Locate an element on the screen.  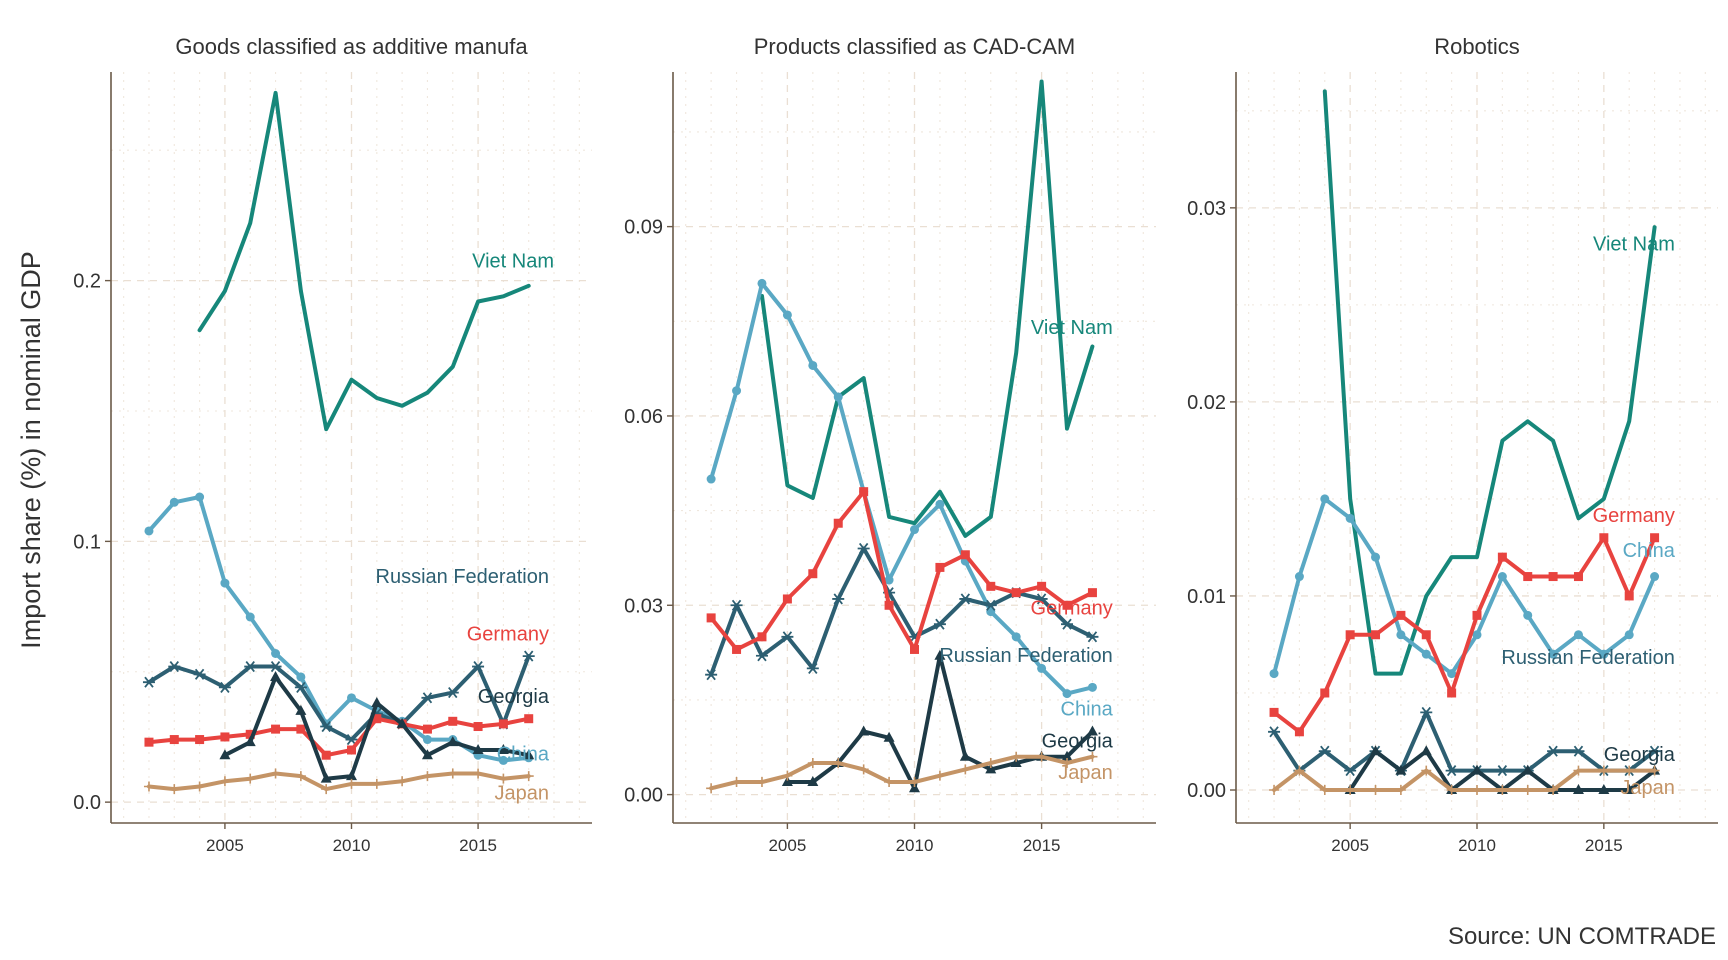
source-caption: Source: UN COMTRADE is located at coordinates (1582, 936).